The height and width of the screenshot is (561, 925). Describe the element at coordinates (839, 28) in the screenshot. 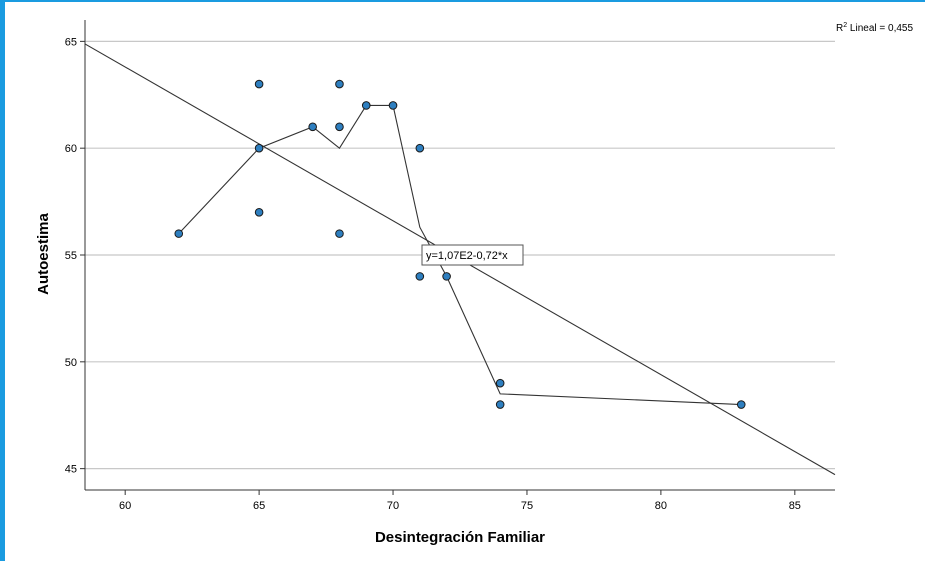

I see `r-squared-prefix: R` at that location.